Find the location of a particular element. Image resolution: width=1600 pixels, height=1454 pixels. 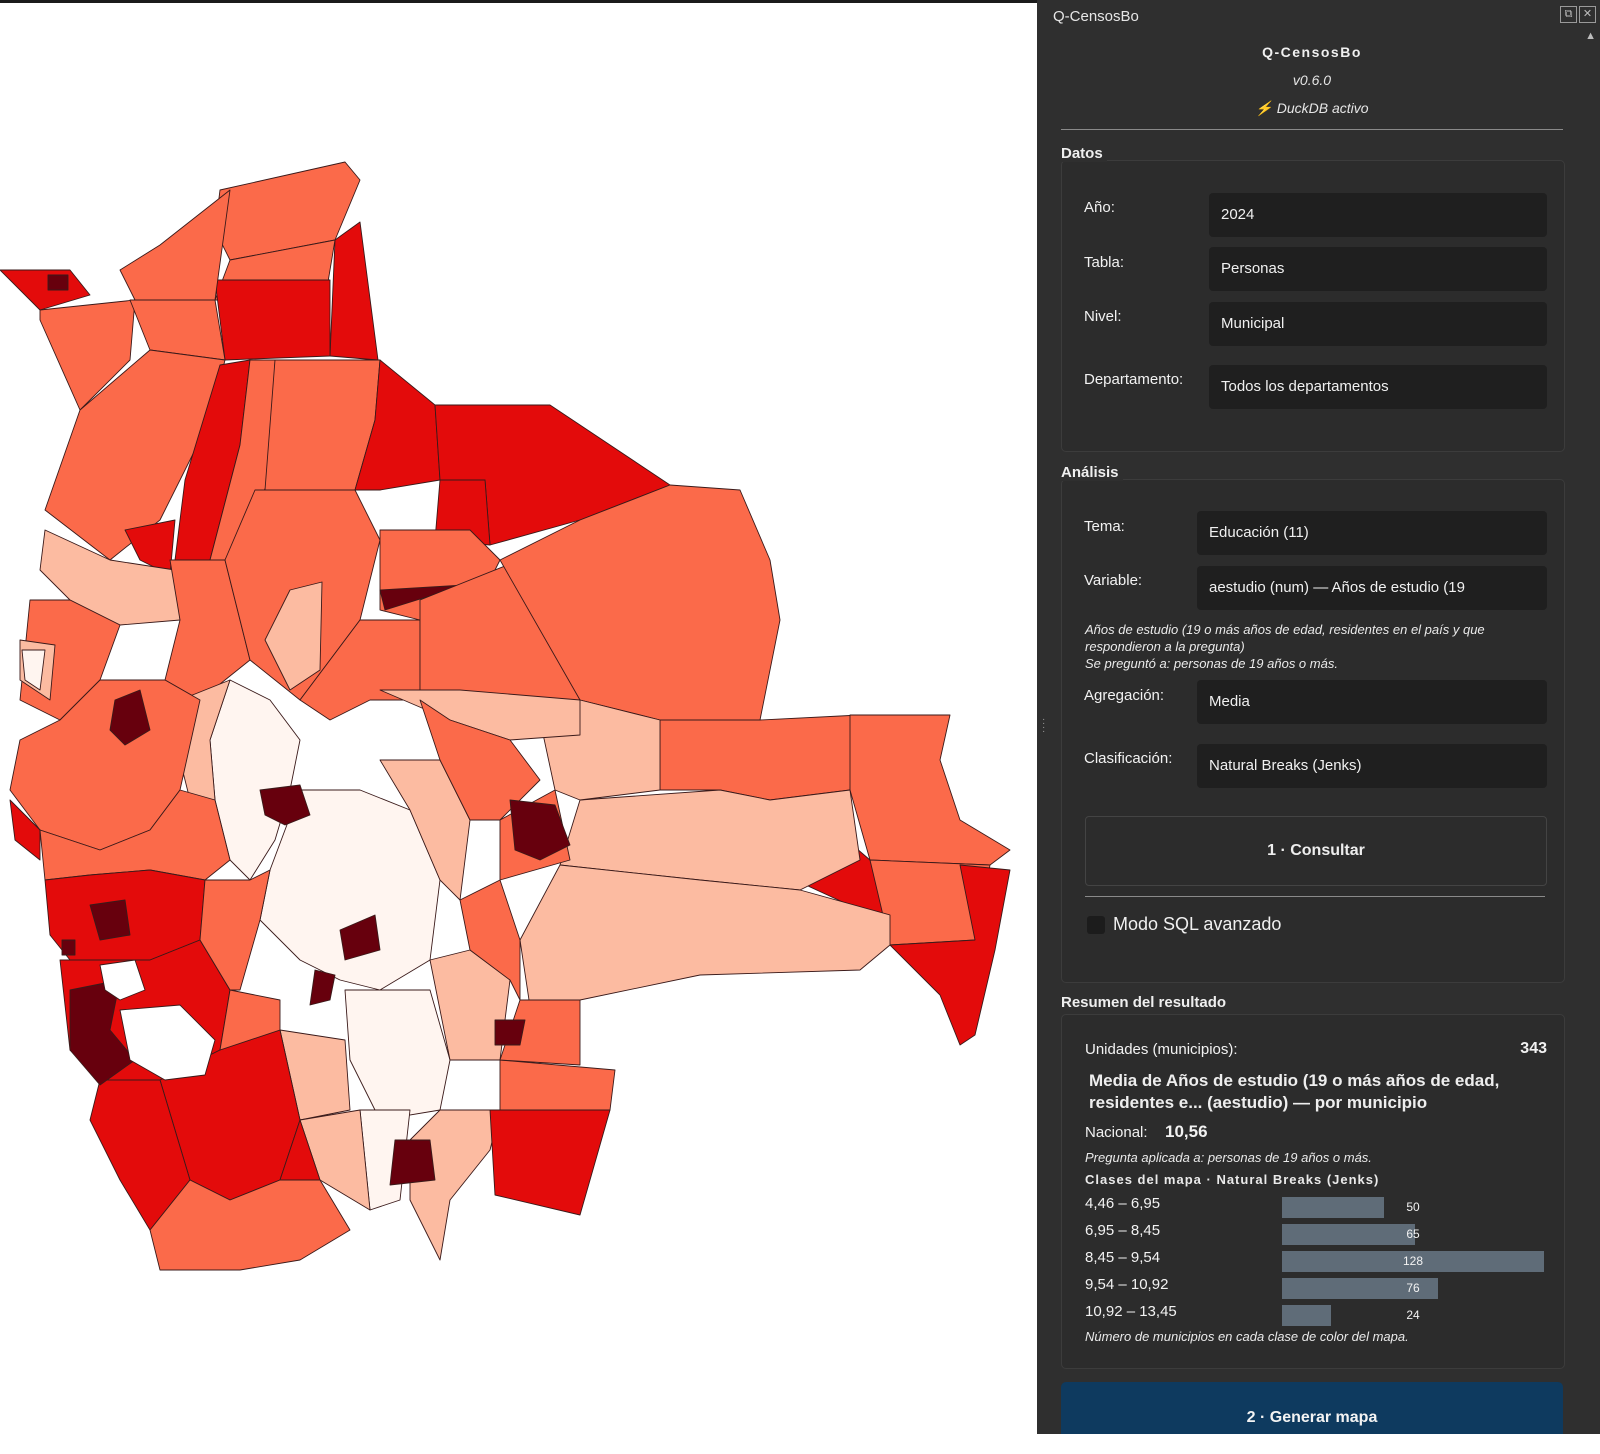

class-count: 24 is located at coordinates (1413, 1315).